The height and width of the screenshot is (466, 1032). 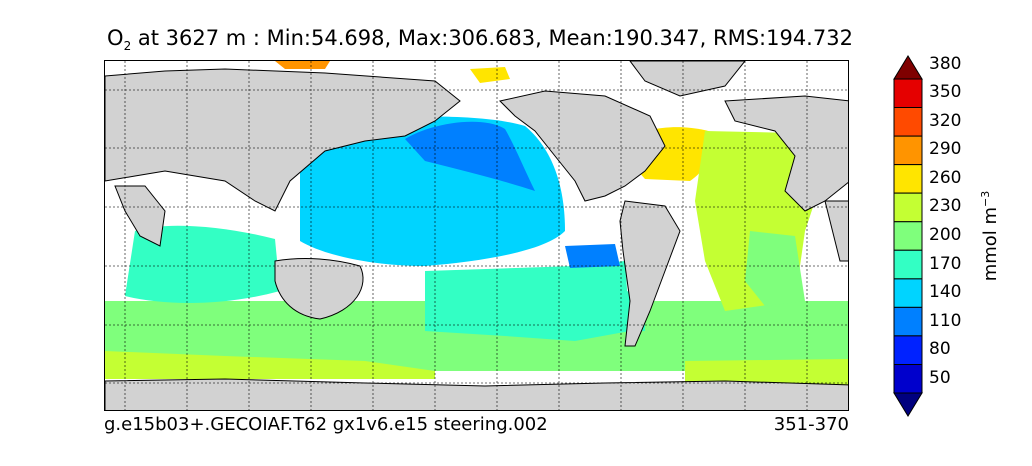 I want to click on south-america, so click(x=650, y=273).